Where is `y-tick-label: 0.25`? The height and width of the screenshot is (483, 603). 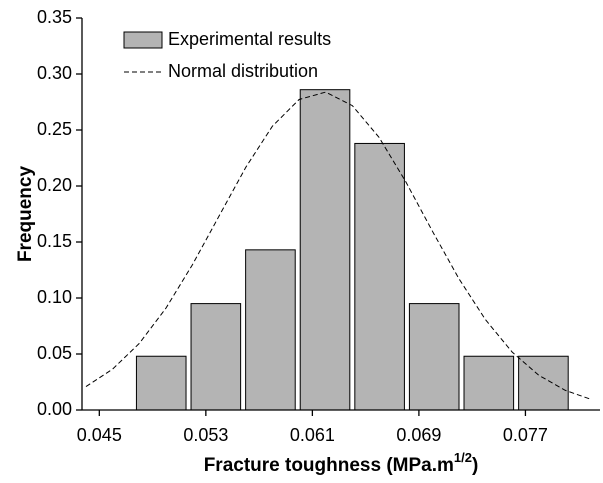 y-tick-label: 0.25 is located at coordinates (54, 129).